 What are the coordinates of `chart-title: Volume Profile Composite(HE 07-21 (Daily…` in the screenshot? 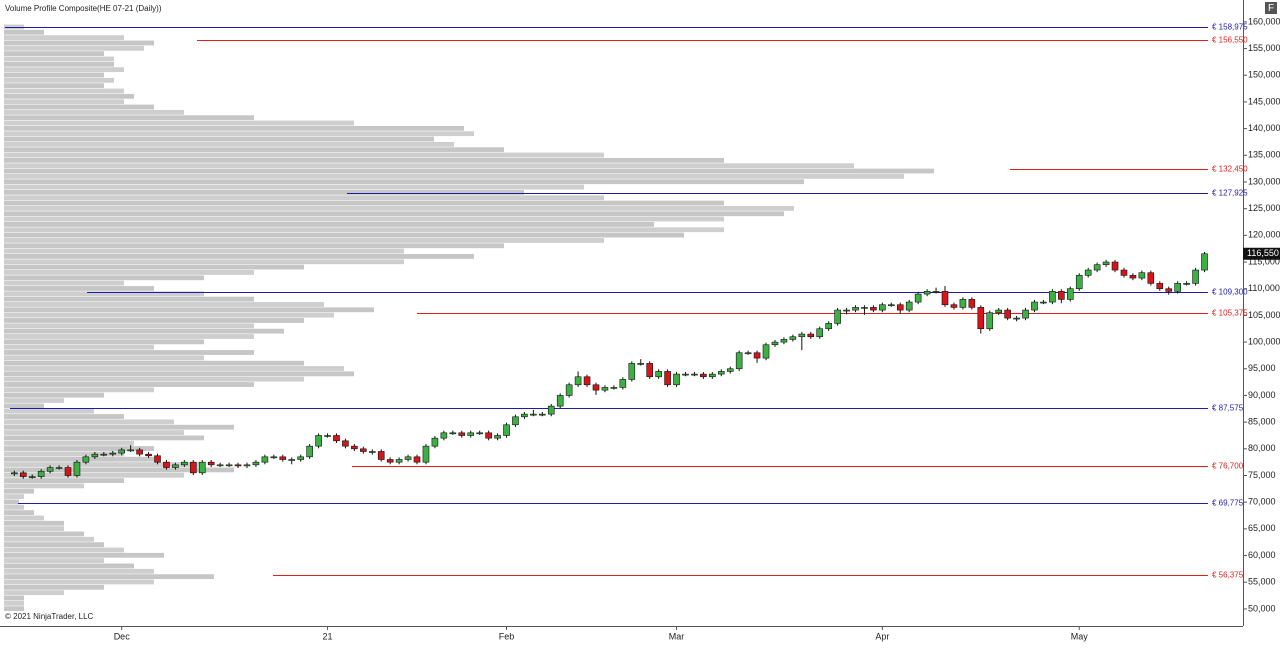 It's located at (83, 8).